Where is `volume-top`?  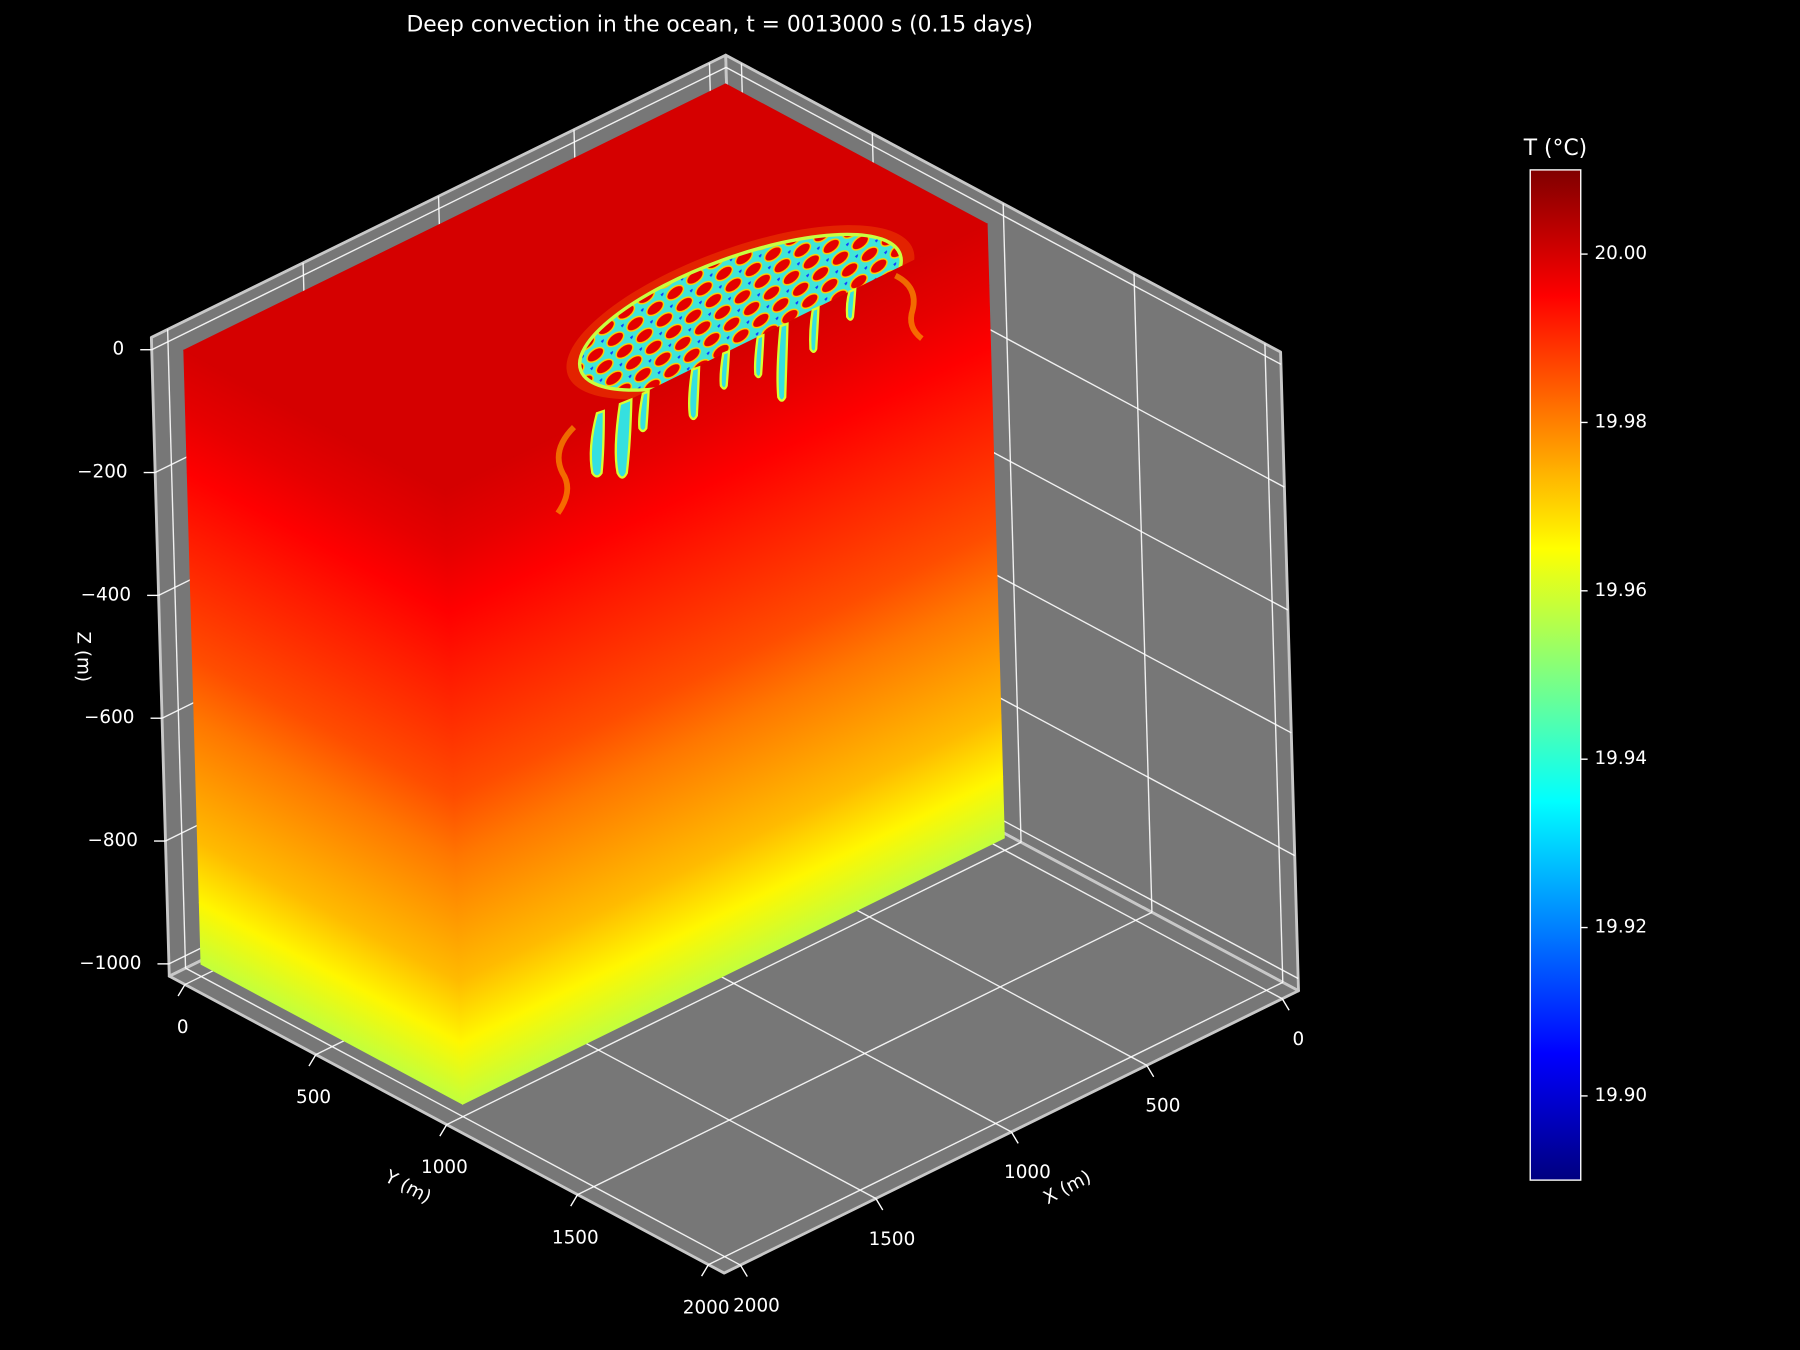 volume-top is located at coordinates (585, 287).